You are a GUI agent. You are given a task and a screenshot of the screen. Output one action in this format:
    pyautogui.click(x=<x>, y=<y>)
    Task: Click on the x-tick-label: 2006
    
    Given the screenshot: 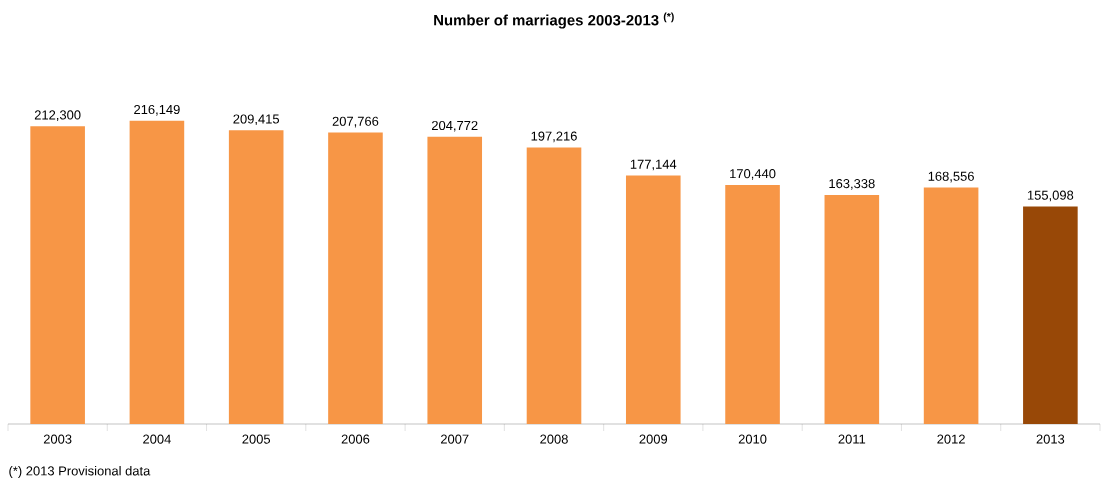 What is the action you would take?
    pyautogui.click(x=355, y=439)
    